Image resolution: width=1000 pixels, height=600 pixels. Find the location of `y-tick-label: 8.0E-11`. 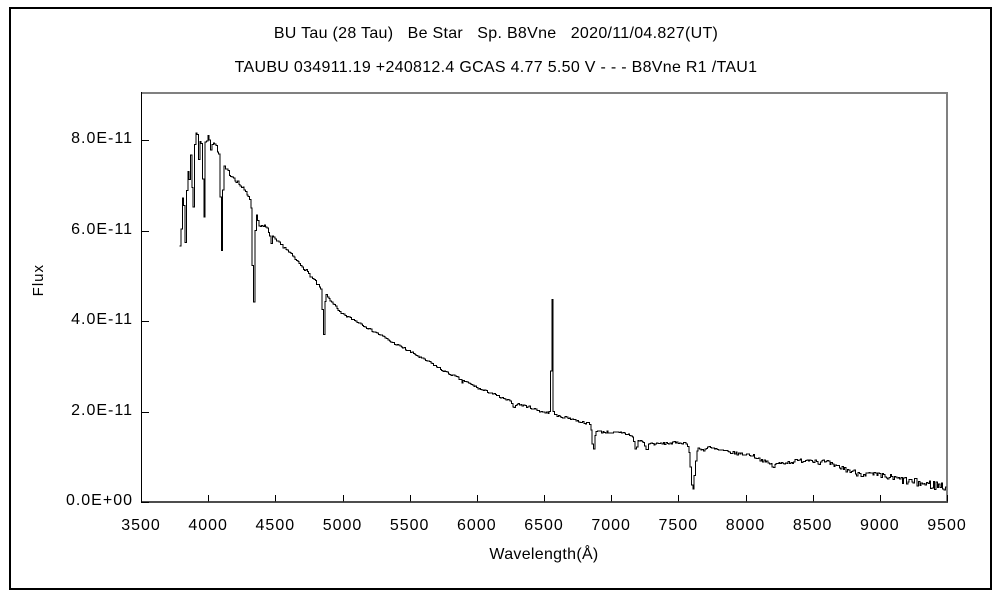

y-tick-label: 8.0E-11 is located at coordinates (102, 139).